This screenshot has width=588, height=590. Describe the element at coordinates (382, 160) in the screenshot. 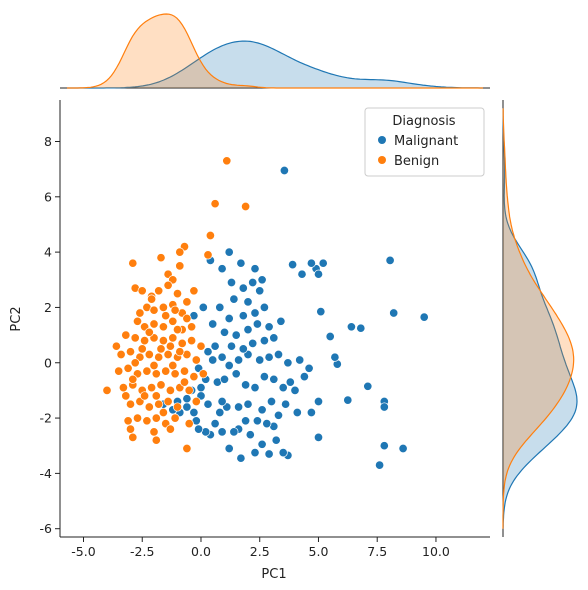

I see `legend-marker-benign` at that location.